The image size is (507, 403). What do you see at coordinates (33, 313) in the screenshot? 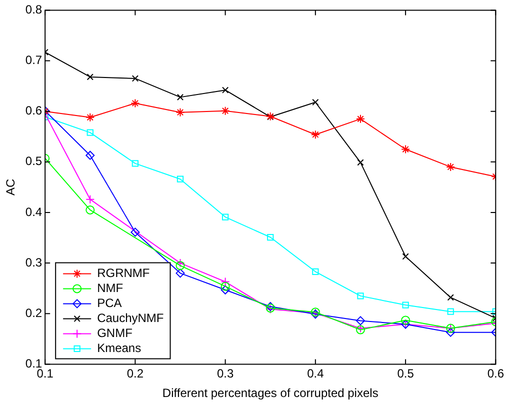
I see `y-tick-label: 0.2` at bounding box center [33, 313].